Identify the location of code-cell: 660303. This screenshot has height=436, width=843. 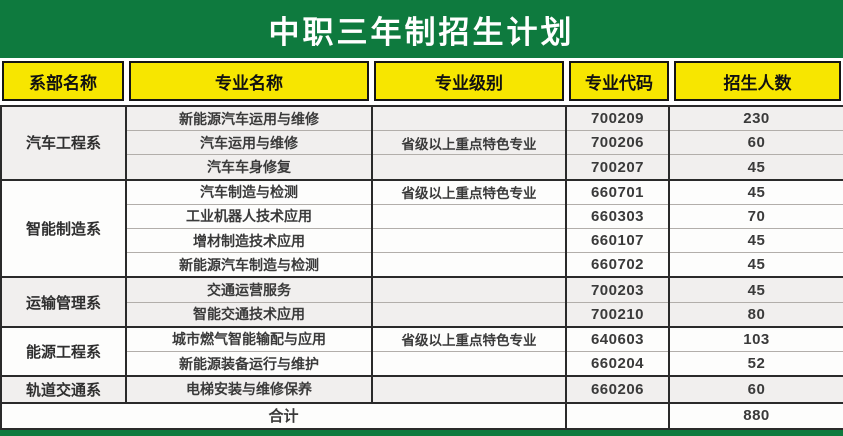
(617, 217).